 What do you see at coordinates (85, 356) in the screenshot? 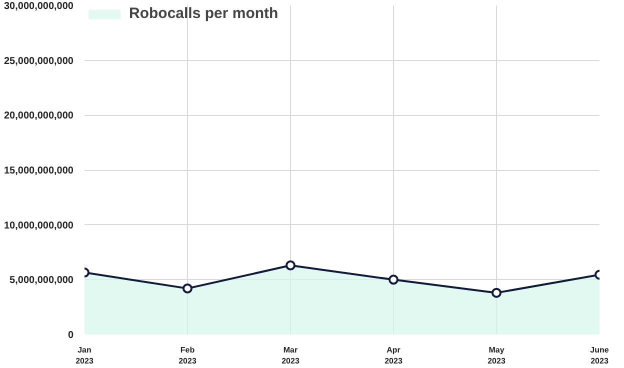
I see `x-tick-label: Jan 2023` at bounding box center [85, 356].